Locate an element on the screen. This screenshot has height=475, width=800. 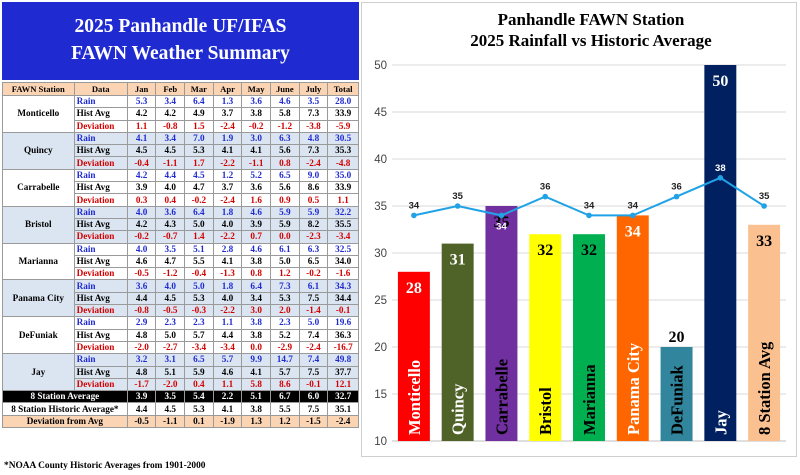
hist-value: 7.4 is located at coordinates (313, 335).